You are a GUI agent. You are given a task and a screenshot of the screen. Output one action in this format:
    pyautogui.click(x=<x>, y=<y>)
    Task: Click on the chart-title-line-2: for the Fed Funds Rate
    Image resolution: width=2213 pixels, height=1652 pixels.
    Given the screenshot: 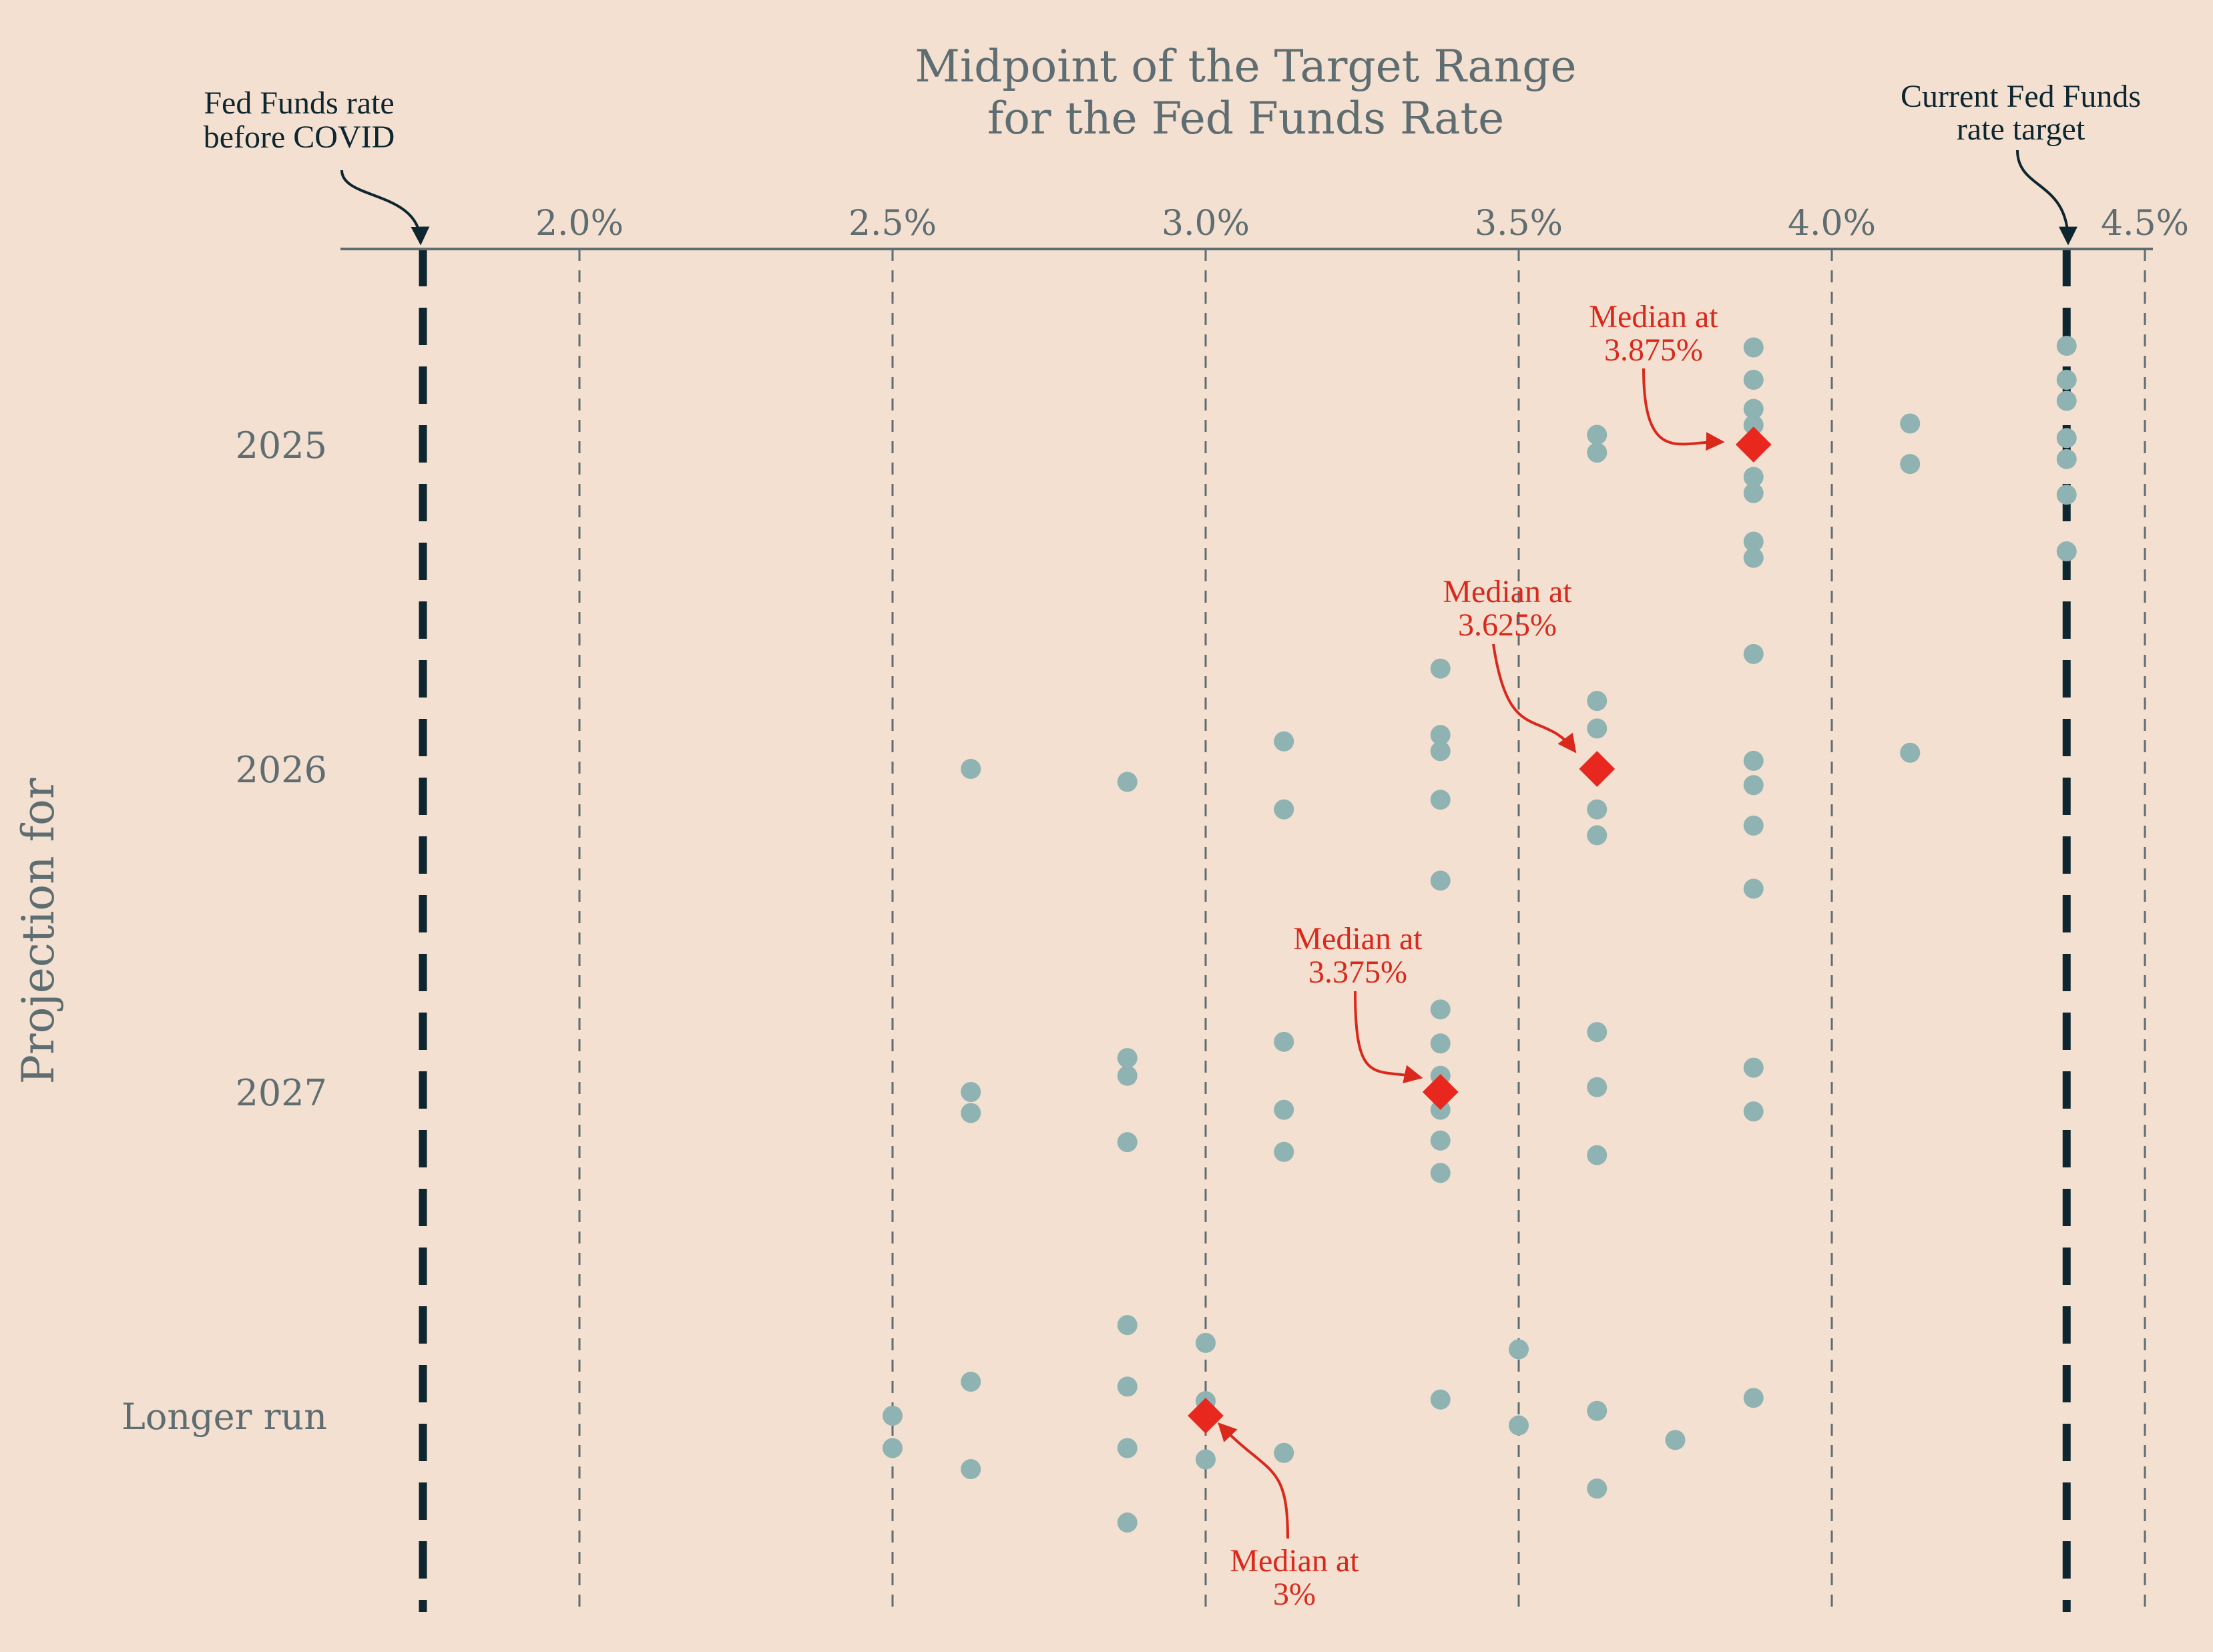 What is the action you would take?
    pyautogui.click(x=1245, y=118)
    